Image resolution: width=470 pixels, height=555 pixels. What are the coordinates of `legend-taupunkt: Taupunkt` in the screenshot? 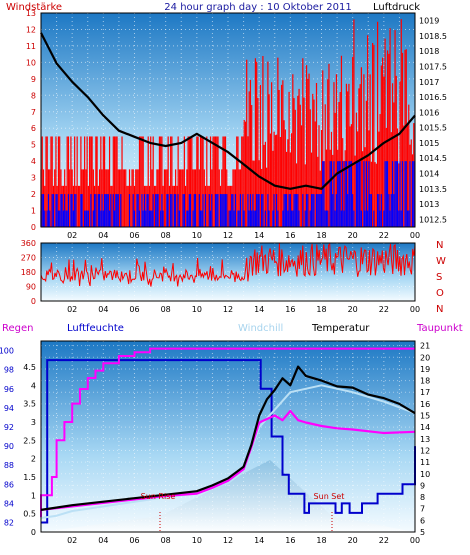 It's located at (439, 328).